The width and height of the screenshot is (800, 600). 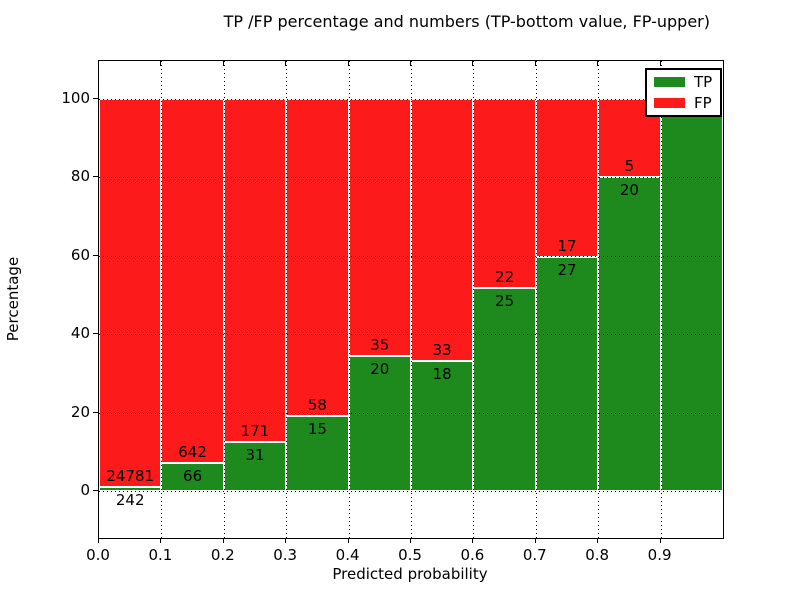 I want to click on x-tick-label: 0.8, so click(x=597, y=555).